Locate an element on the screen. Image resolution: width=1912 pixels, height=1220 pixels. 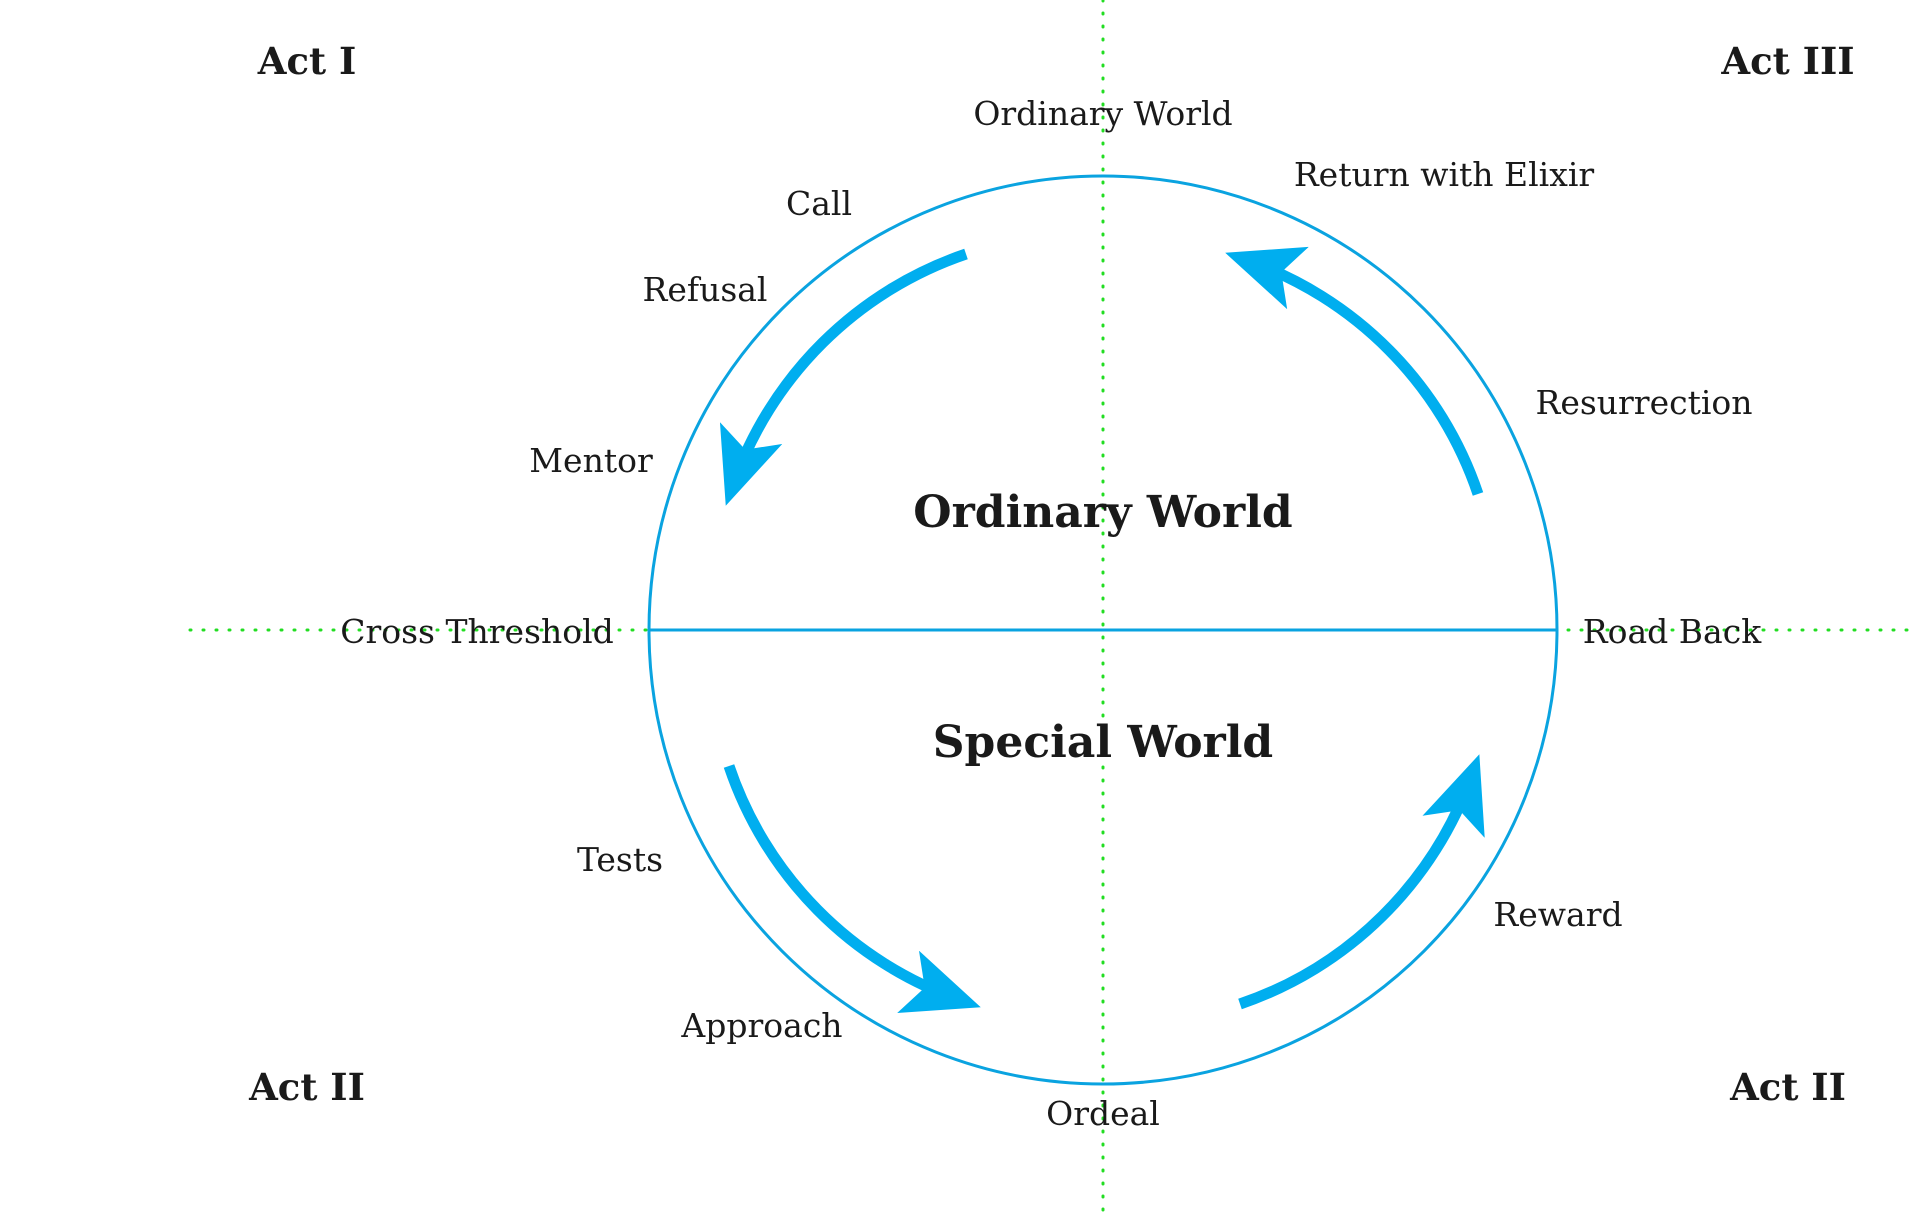
act-label-bottom-right: Act II is located at coordinates (1787, 1087).